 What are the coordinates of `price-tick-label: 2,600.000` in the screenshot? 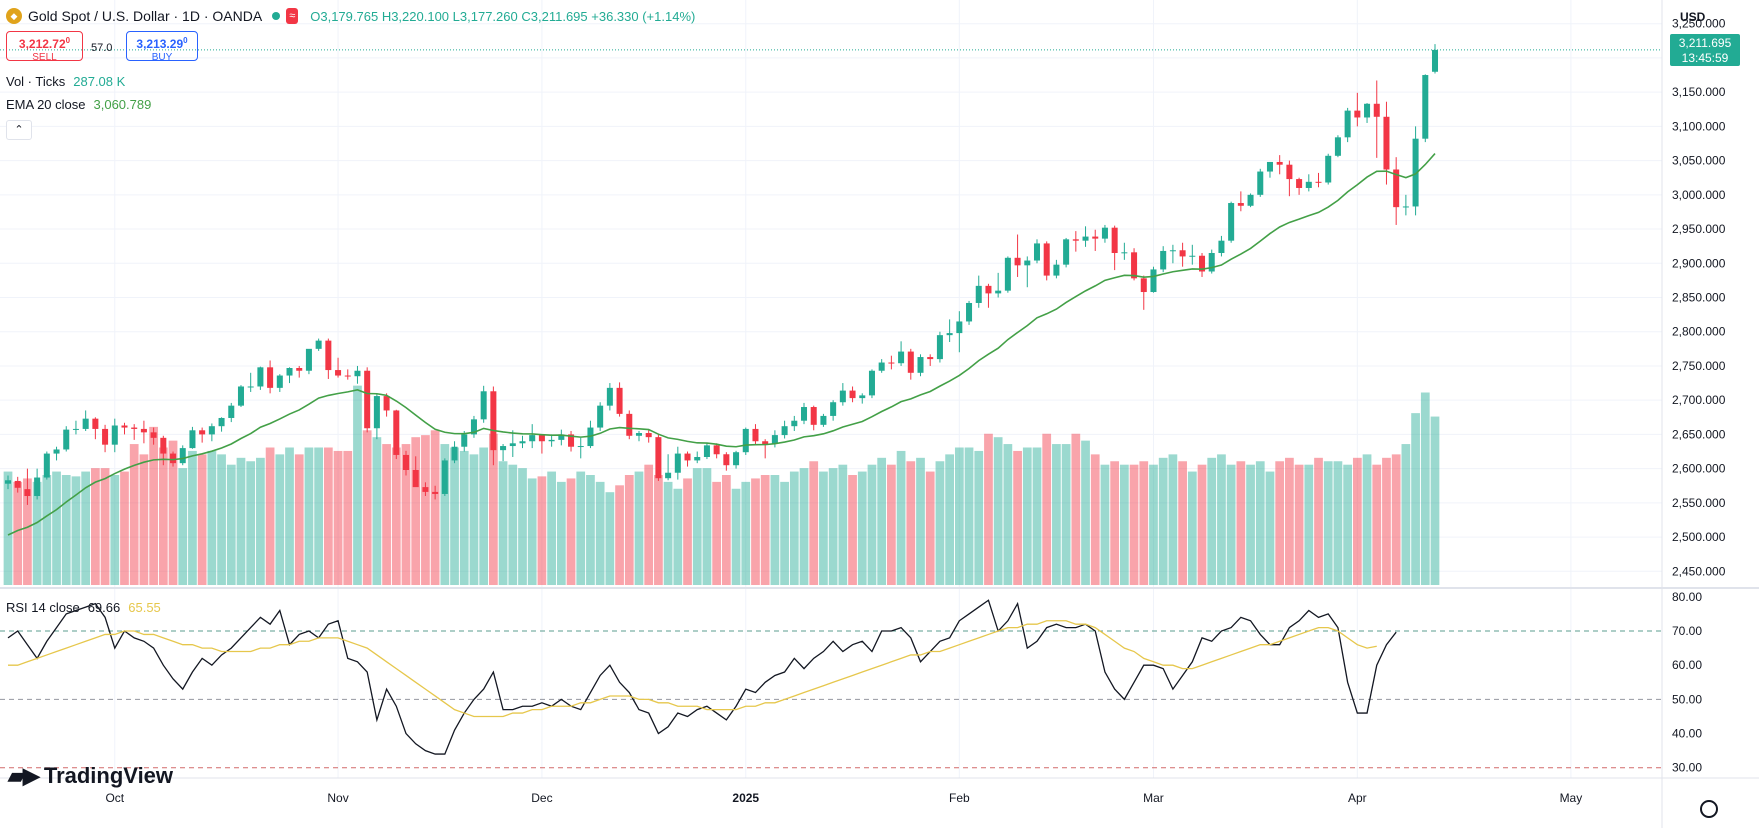 It's located at (1699, 469).